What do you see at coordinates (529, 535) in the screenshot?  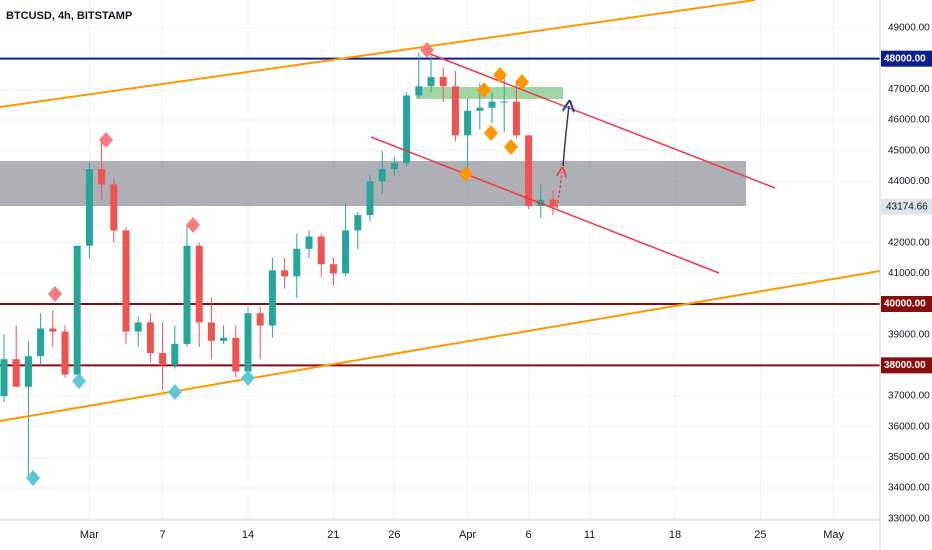 I see `x-tick-label: 6` at bounding box center [529, 535].